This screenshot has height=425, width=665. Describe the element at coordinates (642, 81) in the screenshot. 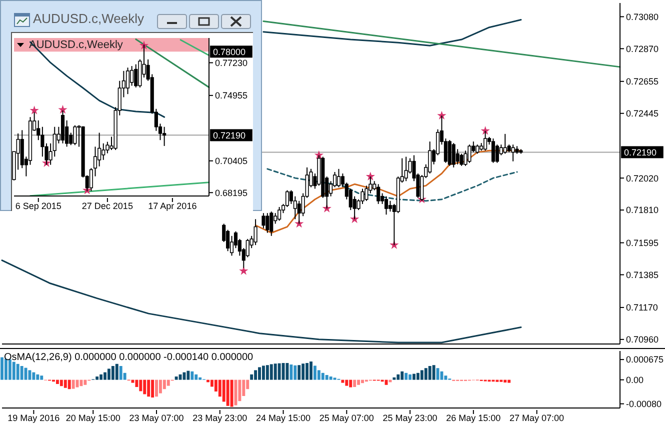

I see `y-tick-label: 0.72655` at that location.